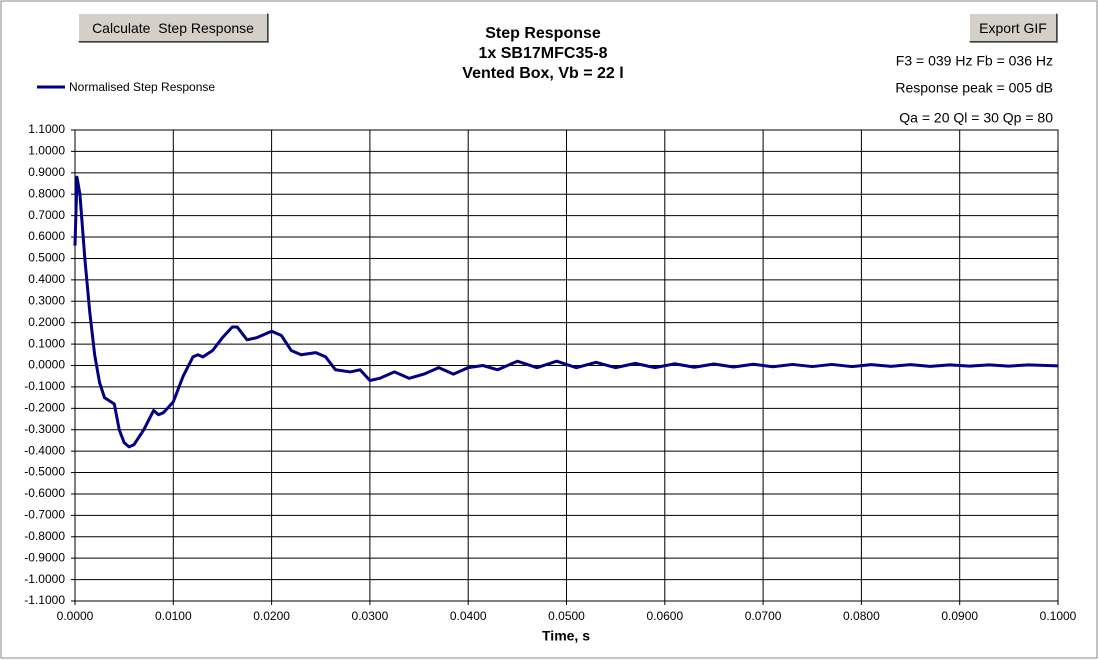 Image resolution: width=1099 pixels, height=660 pixels. Describe the element at coordinates (142, 87) in the screenshot. I see `legend-label: Normalised Step Response` at that location.